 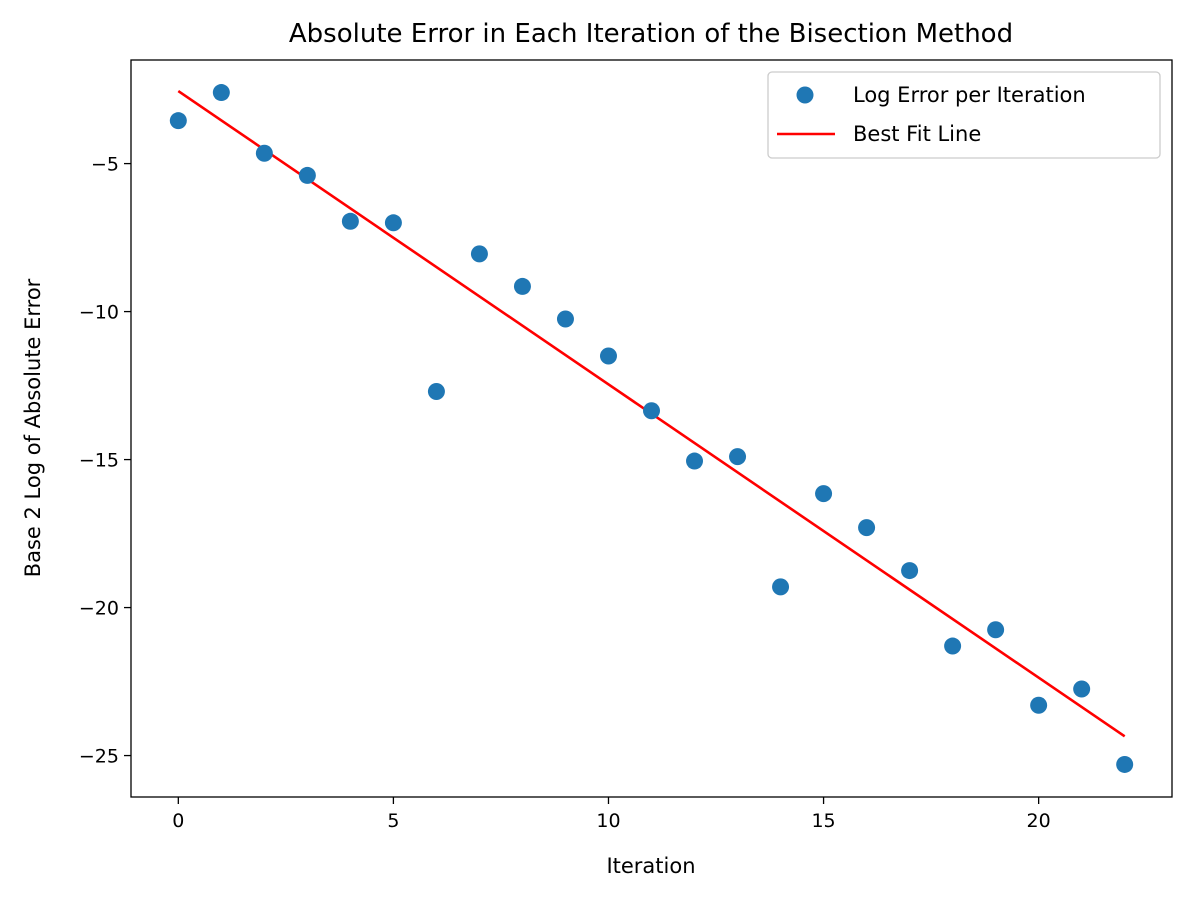 I want to click on y-tick-label-10: −10, so click(x=99, y=313).